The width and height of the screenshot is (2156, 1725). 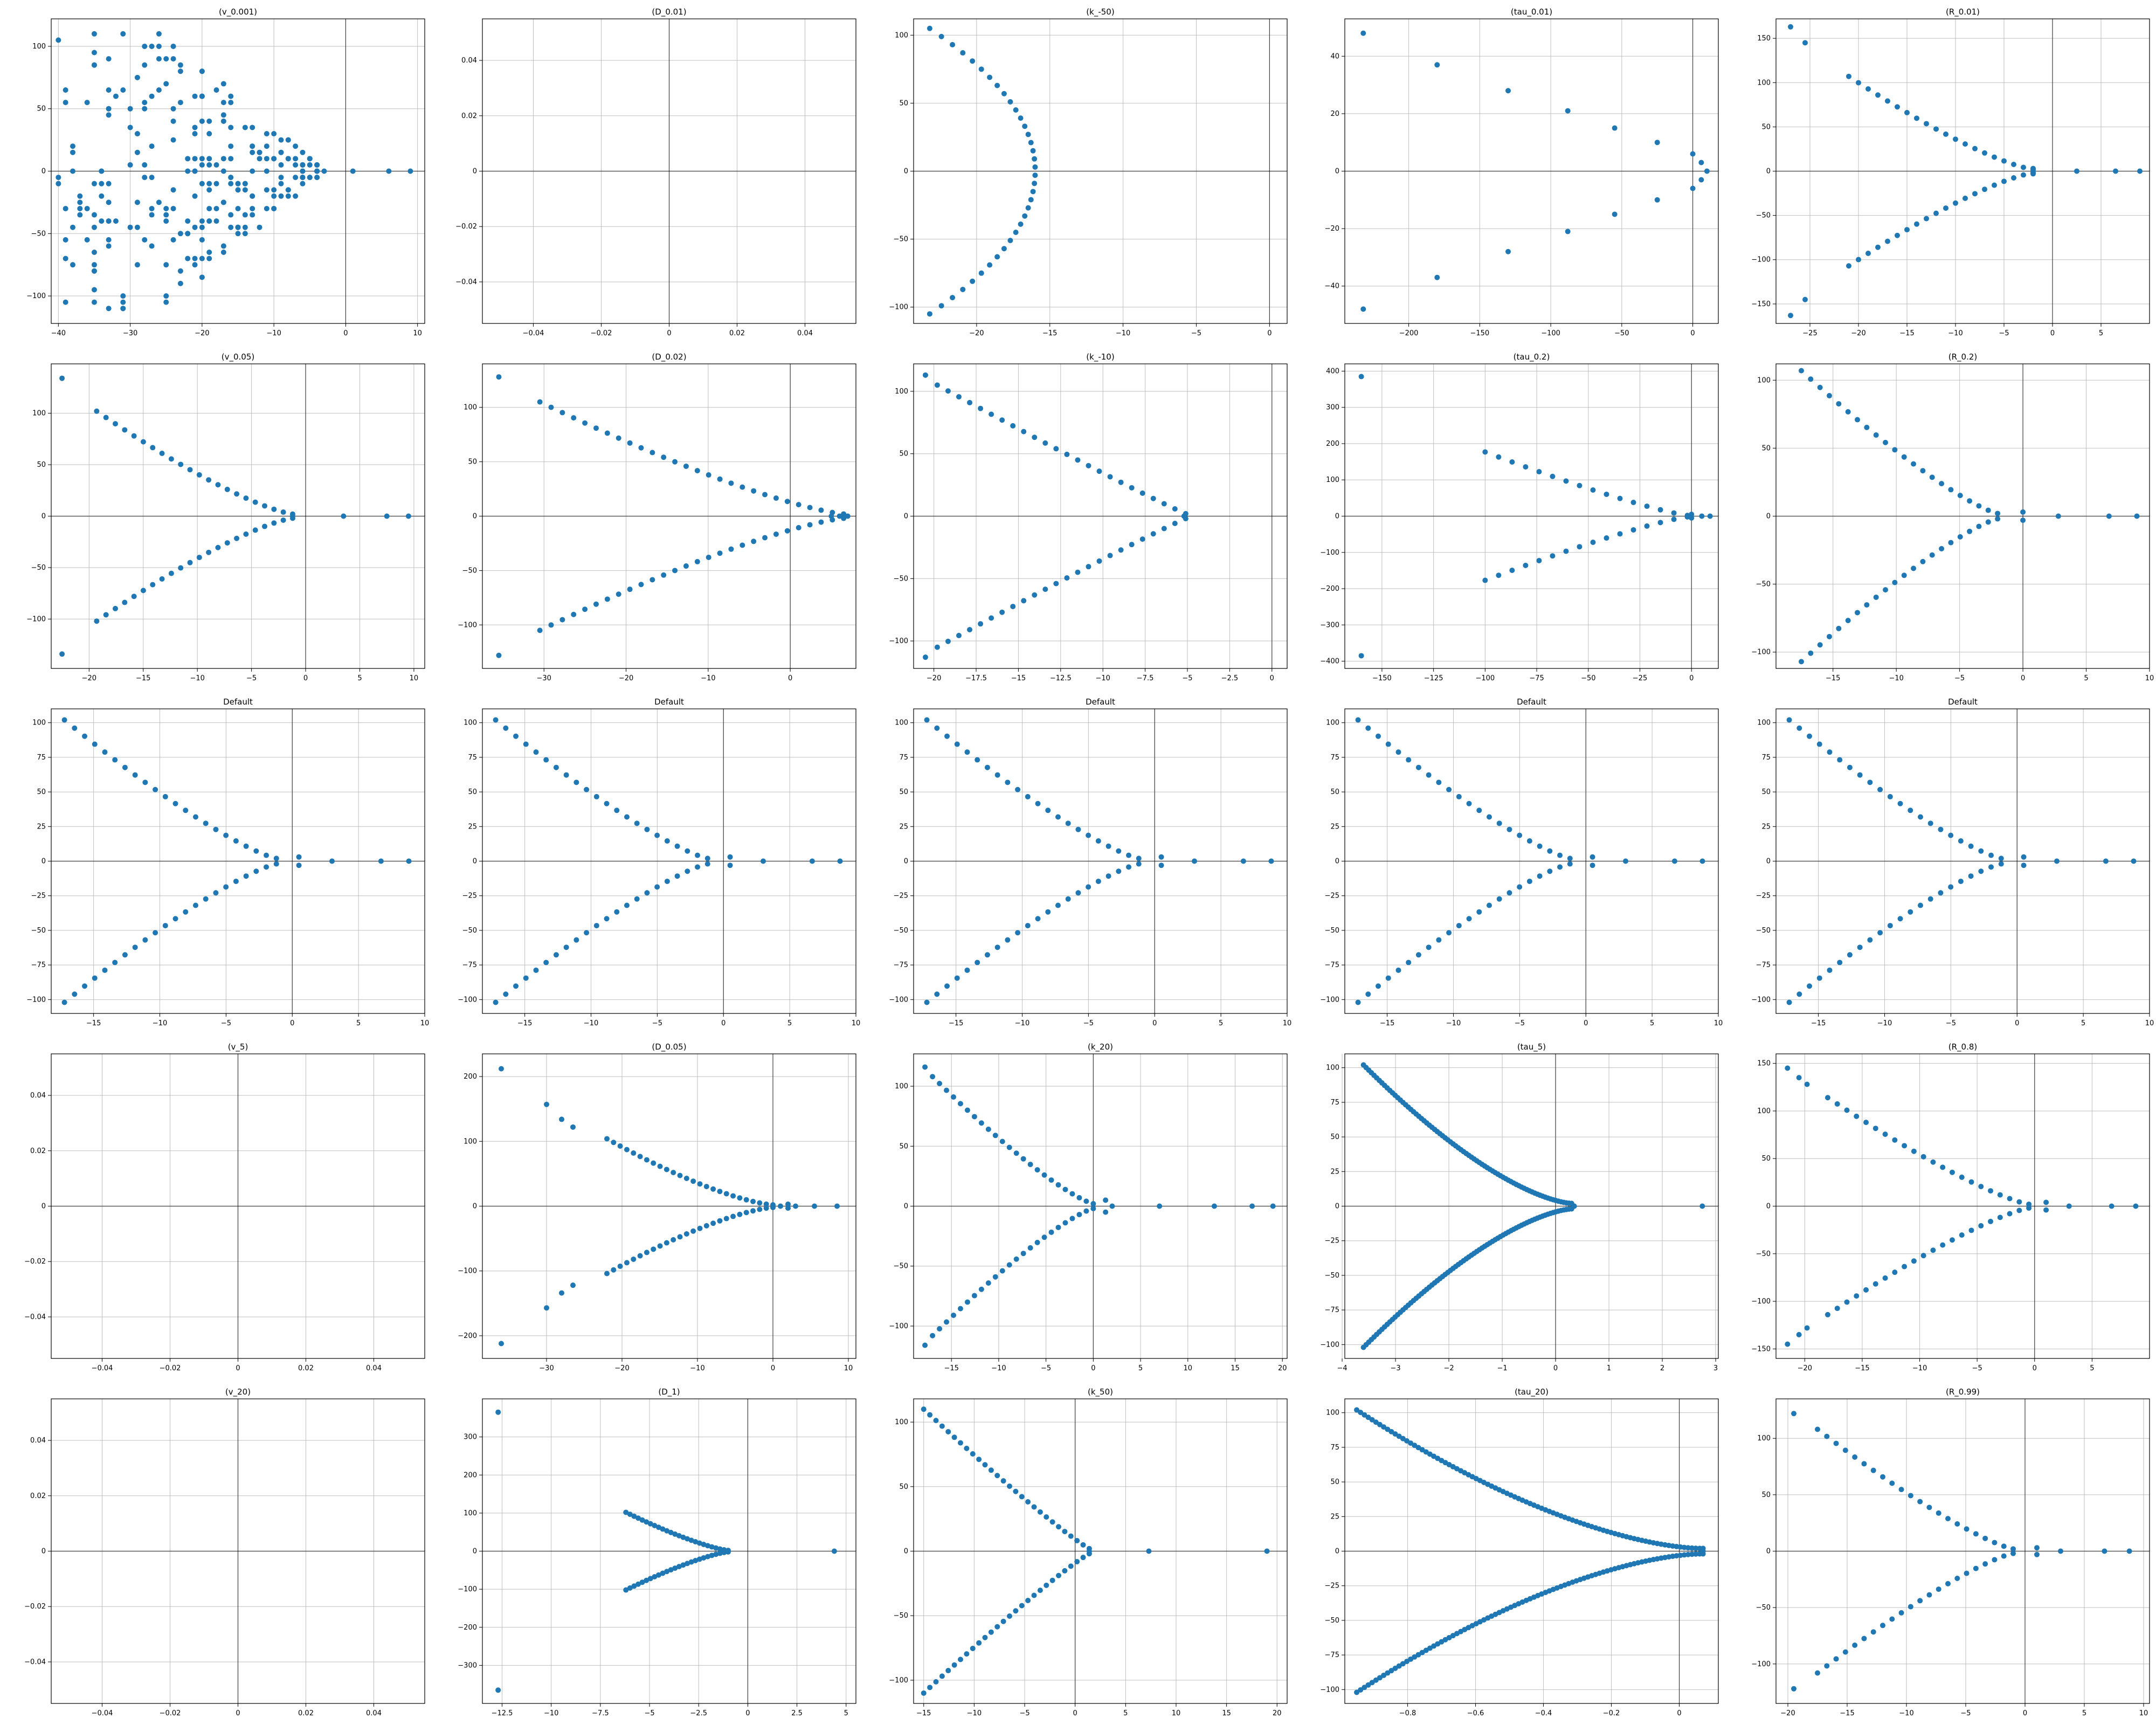 What do you see at coordinates (1100, 1392) in the screenshot?
I see `subplot-title: (k_50)` at bounding box center [1100, 1392].